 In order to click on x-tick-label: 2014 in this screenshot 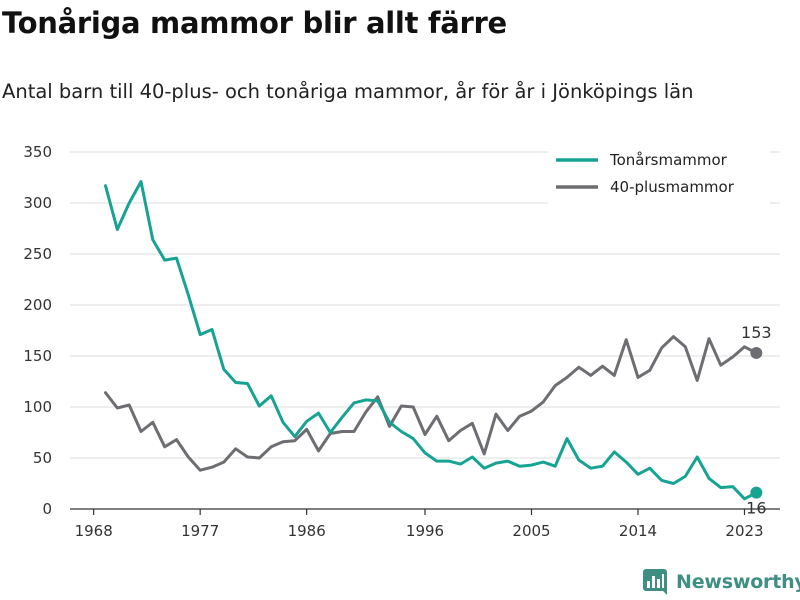, I will do `click(638, 531)`.